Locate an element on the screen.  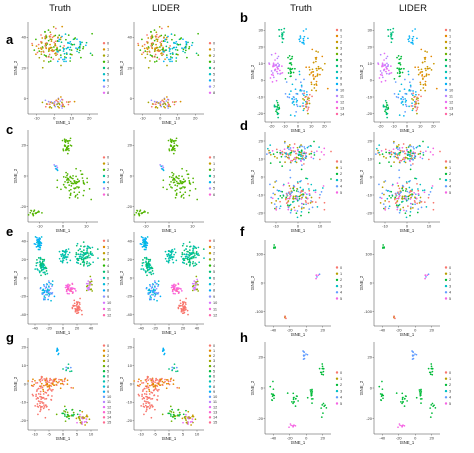
y-tick-label: 40 is located at coordinates (130, 37).